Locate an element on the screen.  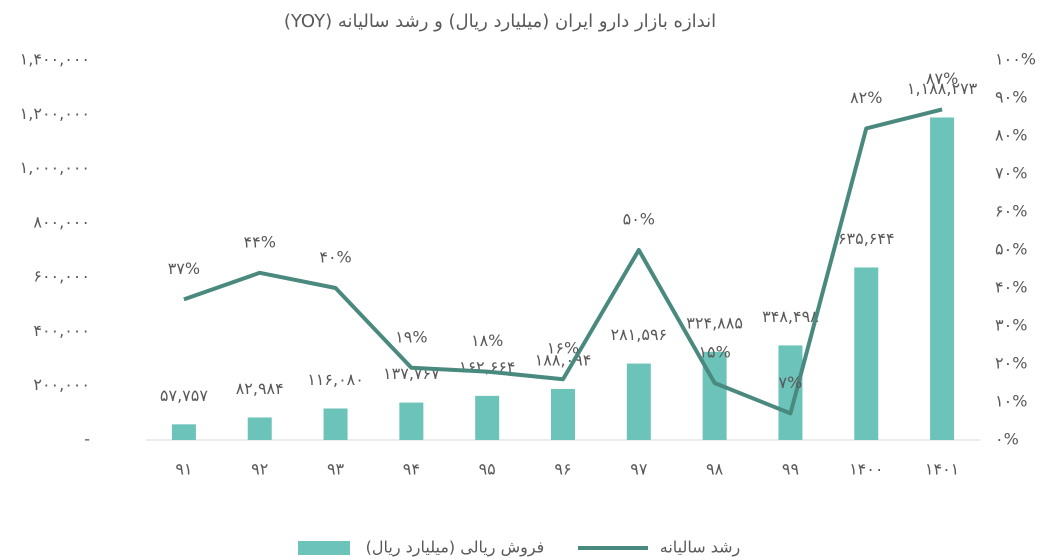
x-tick-label: ۱۴۰۰ is located at coordinates (866, 469).